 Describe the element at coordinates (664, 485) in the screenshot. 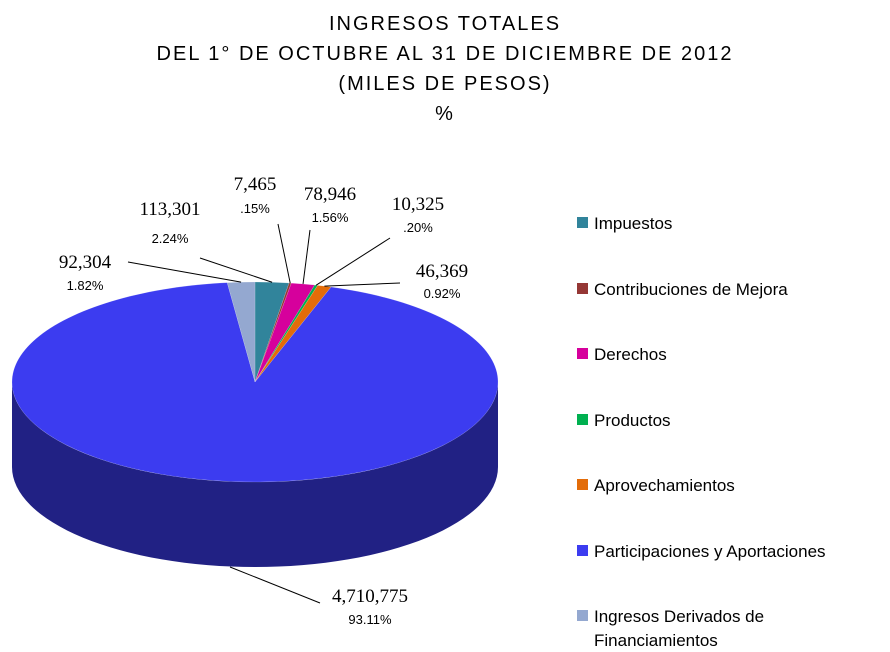

I see `legend-label: Aprovechamientos` at that location.